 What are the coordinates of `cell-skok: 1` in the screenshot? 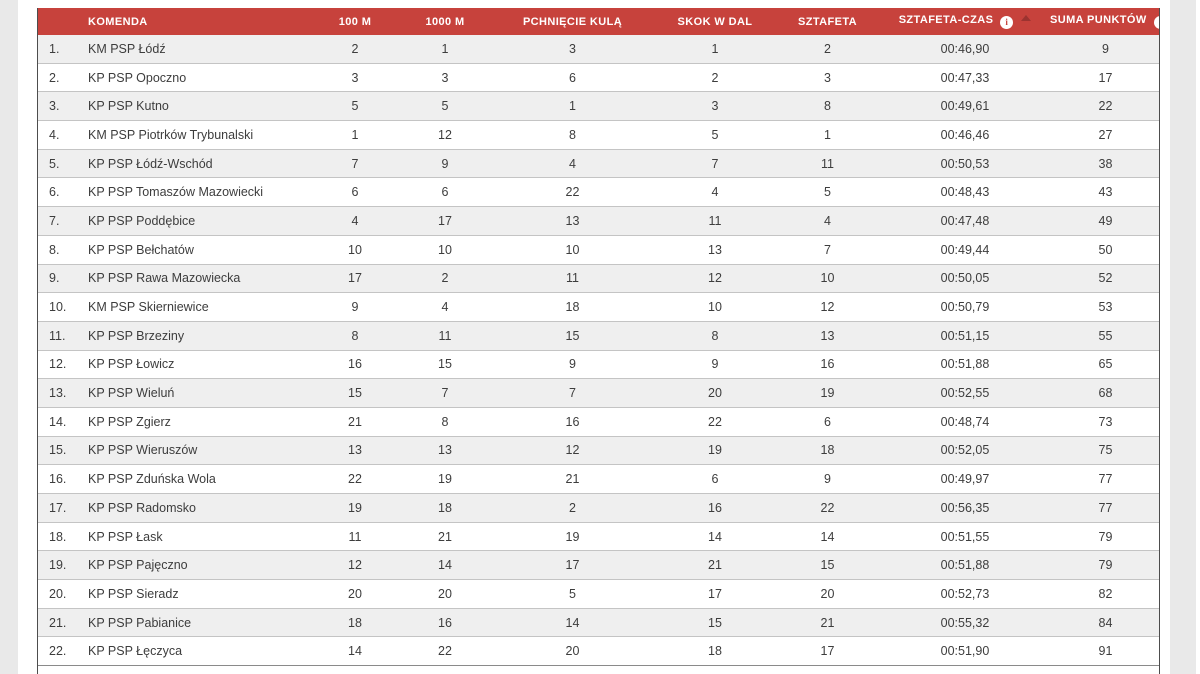 It's located at (715, 49).